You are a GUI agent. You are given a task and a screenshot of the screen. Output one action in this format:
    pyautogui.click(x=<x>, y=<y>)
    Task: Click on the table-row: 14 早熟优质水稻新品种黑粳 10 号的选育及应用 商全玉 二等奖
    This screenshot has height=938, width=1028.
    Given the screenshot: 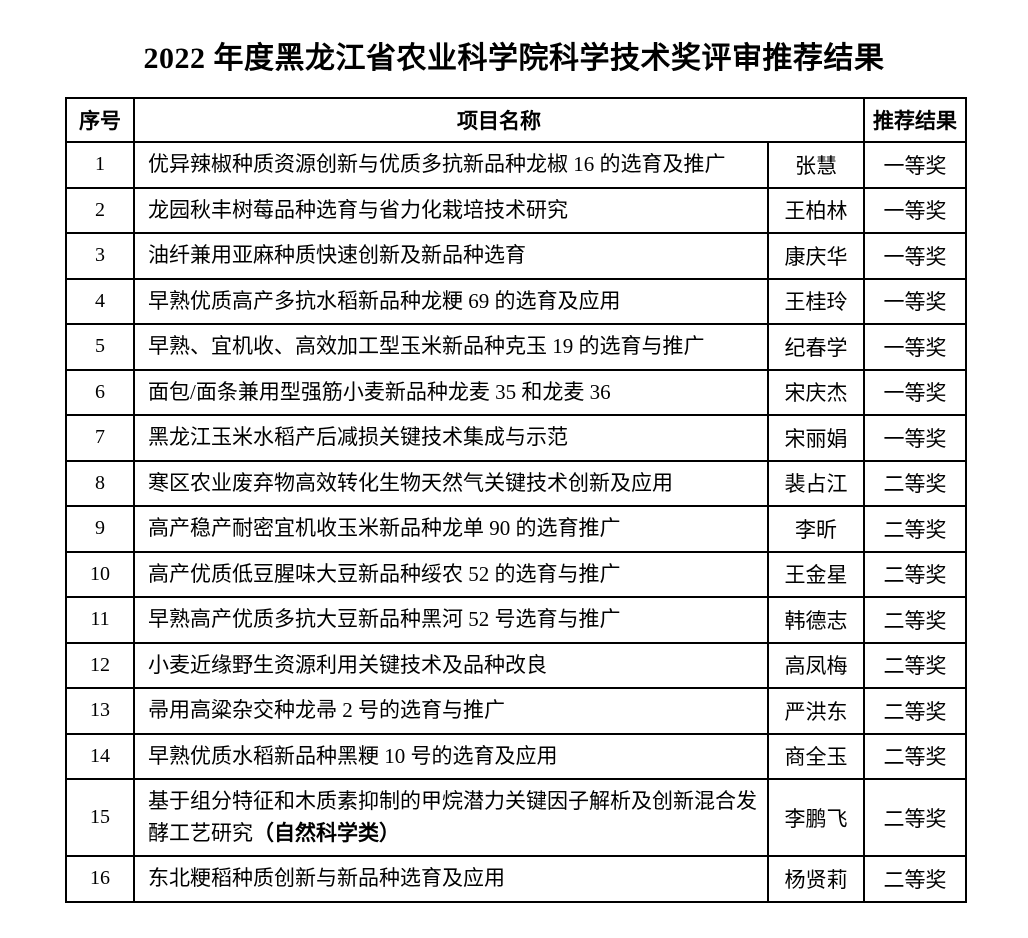 What is the action you would take?
    pyautogui.click(x=516, y=756)
    